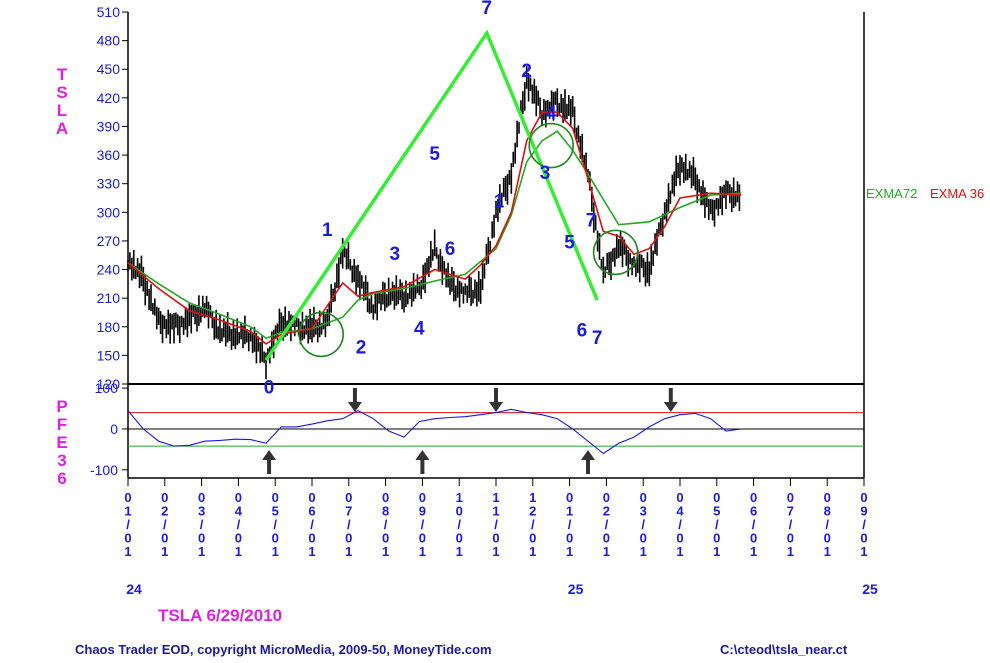 The height and width of the screenshot is (663, 990). Describe the element at coordinates (827, 511) in the screenshot. I see `x-tick-label-char: 8` at that location.